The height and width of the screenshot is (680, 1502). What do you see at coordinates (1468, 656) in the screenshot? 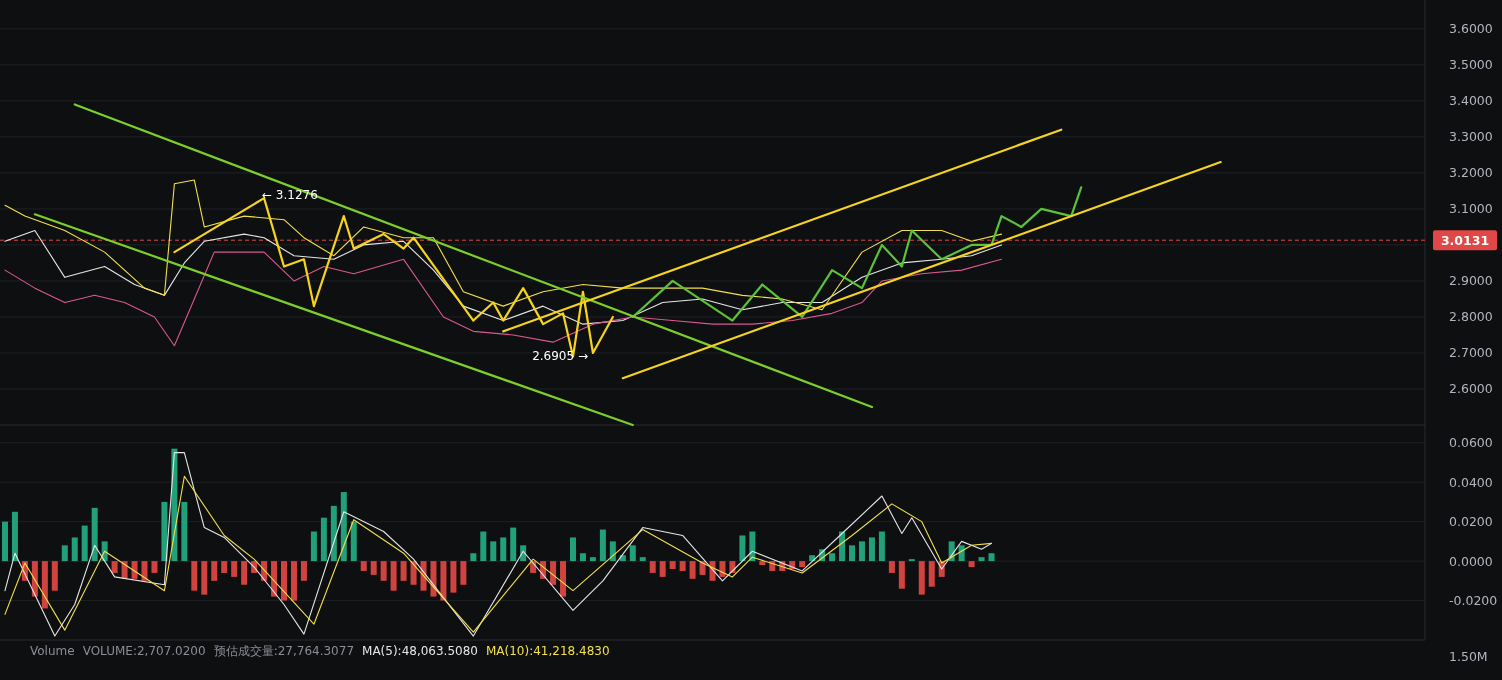
I see `text: 1.50M` at bounding box center [1468, 656].